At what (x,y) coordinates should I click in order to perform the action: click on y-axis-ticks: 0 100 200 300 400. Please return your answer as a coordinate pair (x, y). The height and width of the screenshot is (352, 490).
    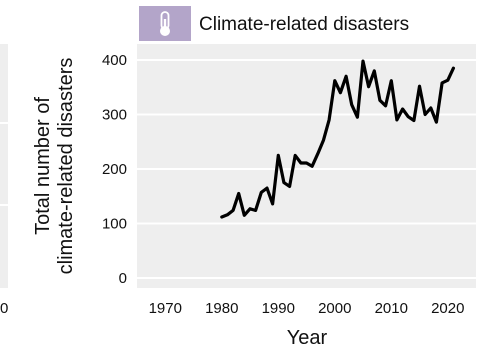
    Looking at the image, I should click on (114, 169).